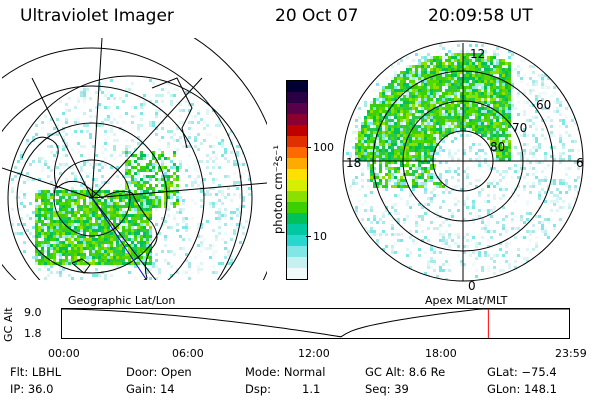 This screenshot has height=400, width=600. What do you see at coordinates (188, 353) in the screenshot?
I see `x-tick-0600: 06:00` at bounding box center [188, 353].